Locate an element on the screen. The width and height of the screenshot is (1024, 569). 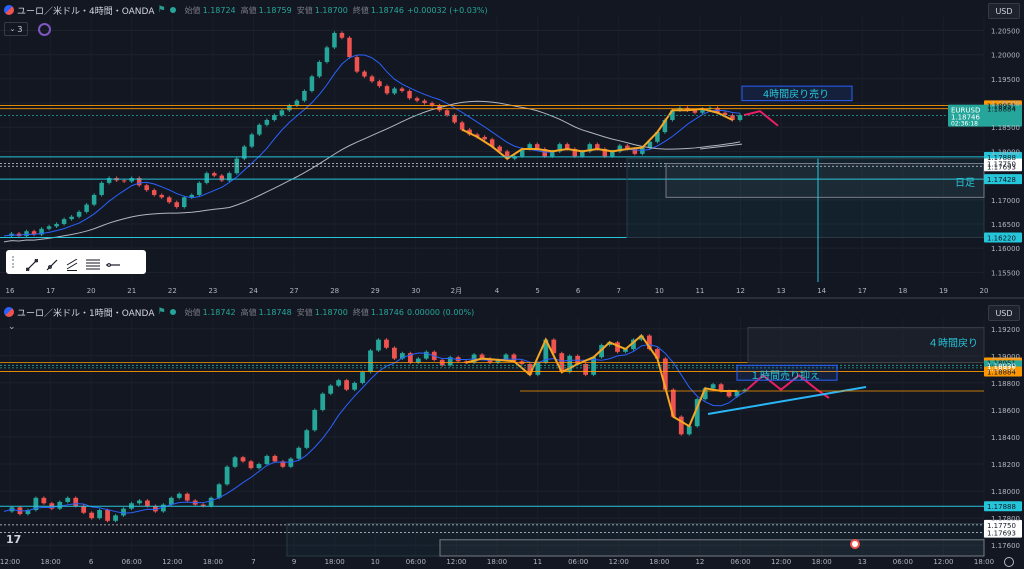
annotation-label: １時間売り抑え is located at coordinates (785, 375).